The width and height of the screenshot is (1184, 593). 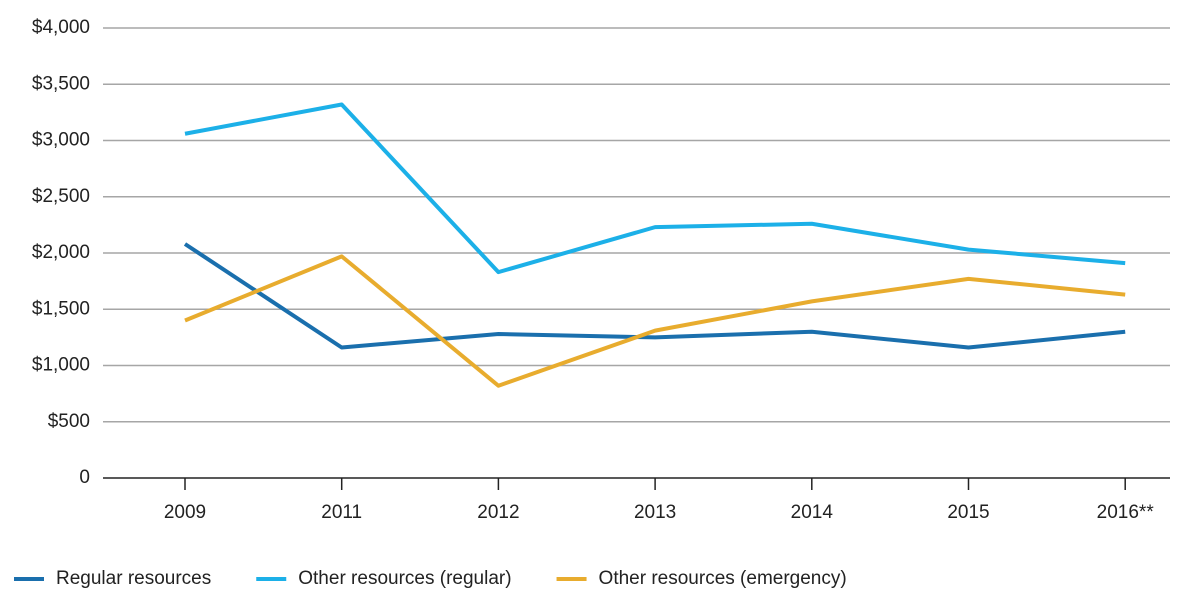 What do you see at coordinates (61, 365) in the screenshot?
I see `y-tick-label: $1,000` at bounding box center [61, 365].